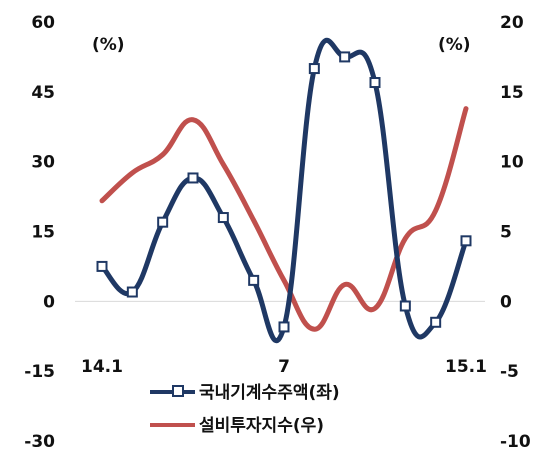 This screenshot has width=545, height=450. What do you see at coordinates (506, 233) in the screenshot?
I see `right-axis-tick-label: 5` at bounding box center [506, 233].